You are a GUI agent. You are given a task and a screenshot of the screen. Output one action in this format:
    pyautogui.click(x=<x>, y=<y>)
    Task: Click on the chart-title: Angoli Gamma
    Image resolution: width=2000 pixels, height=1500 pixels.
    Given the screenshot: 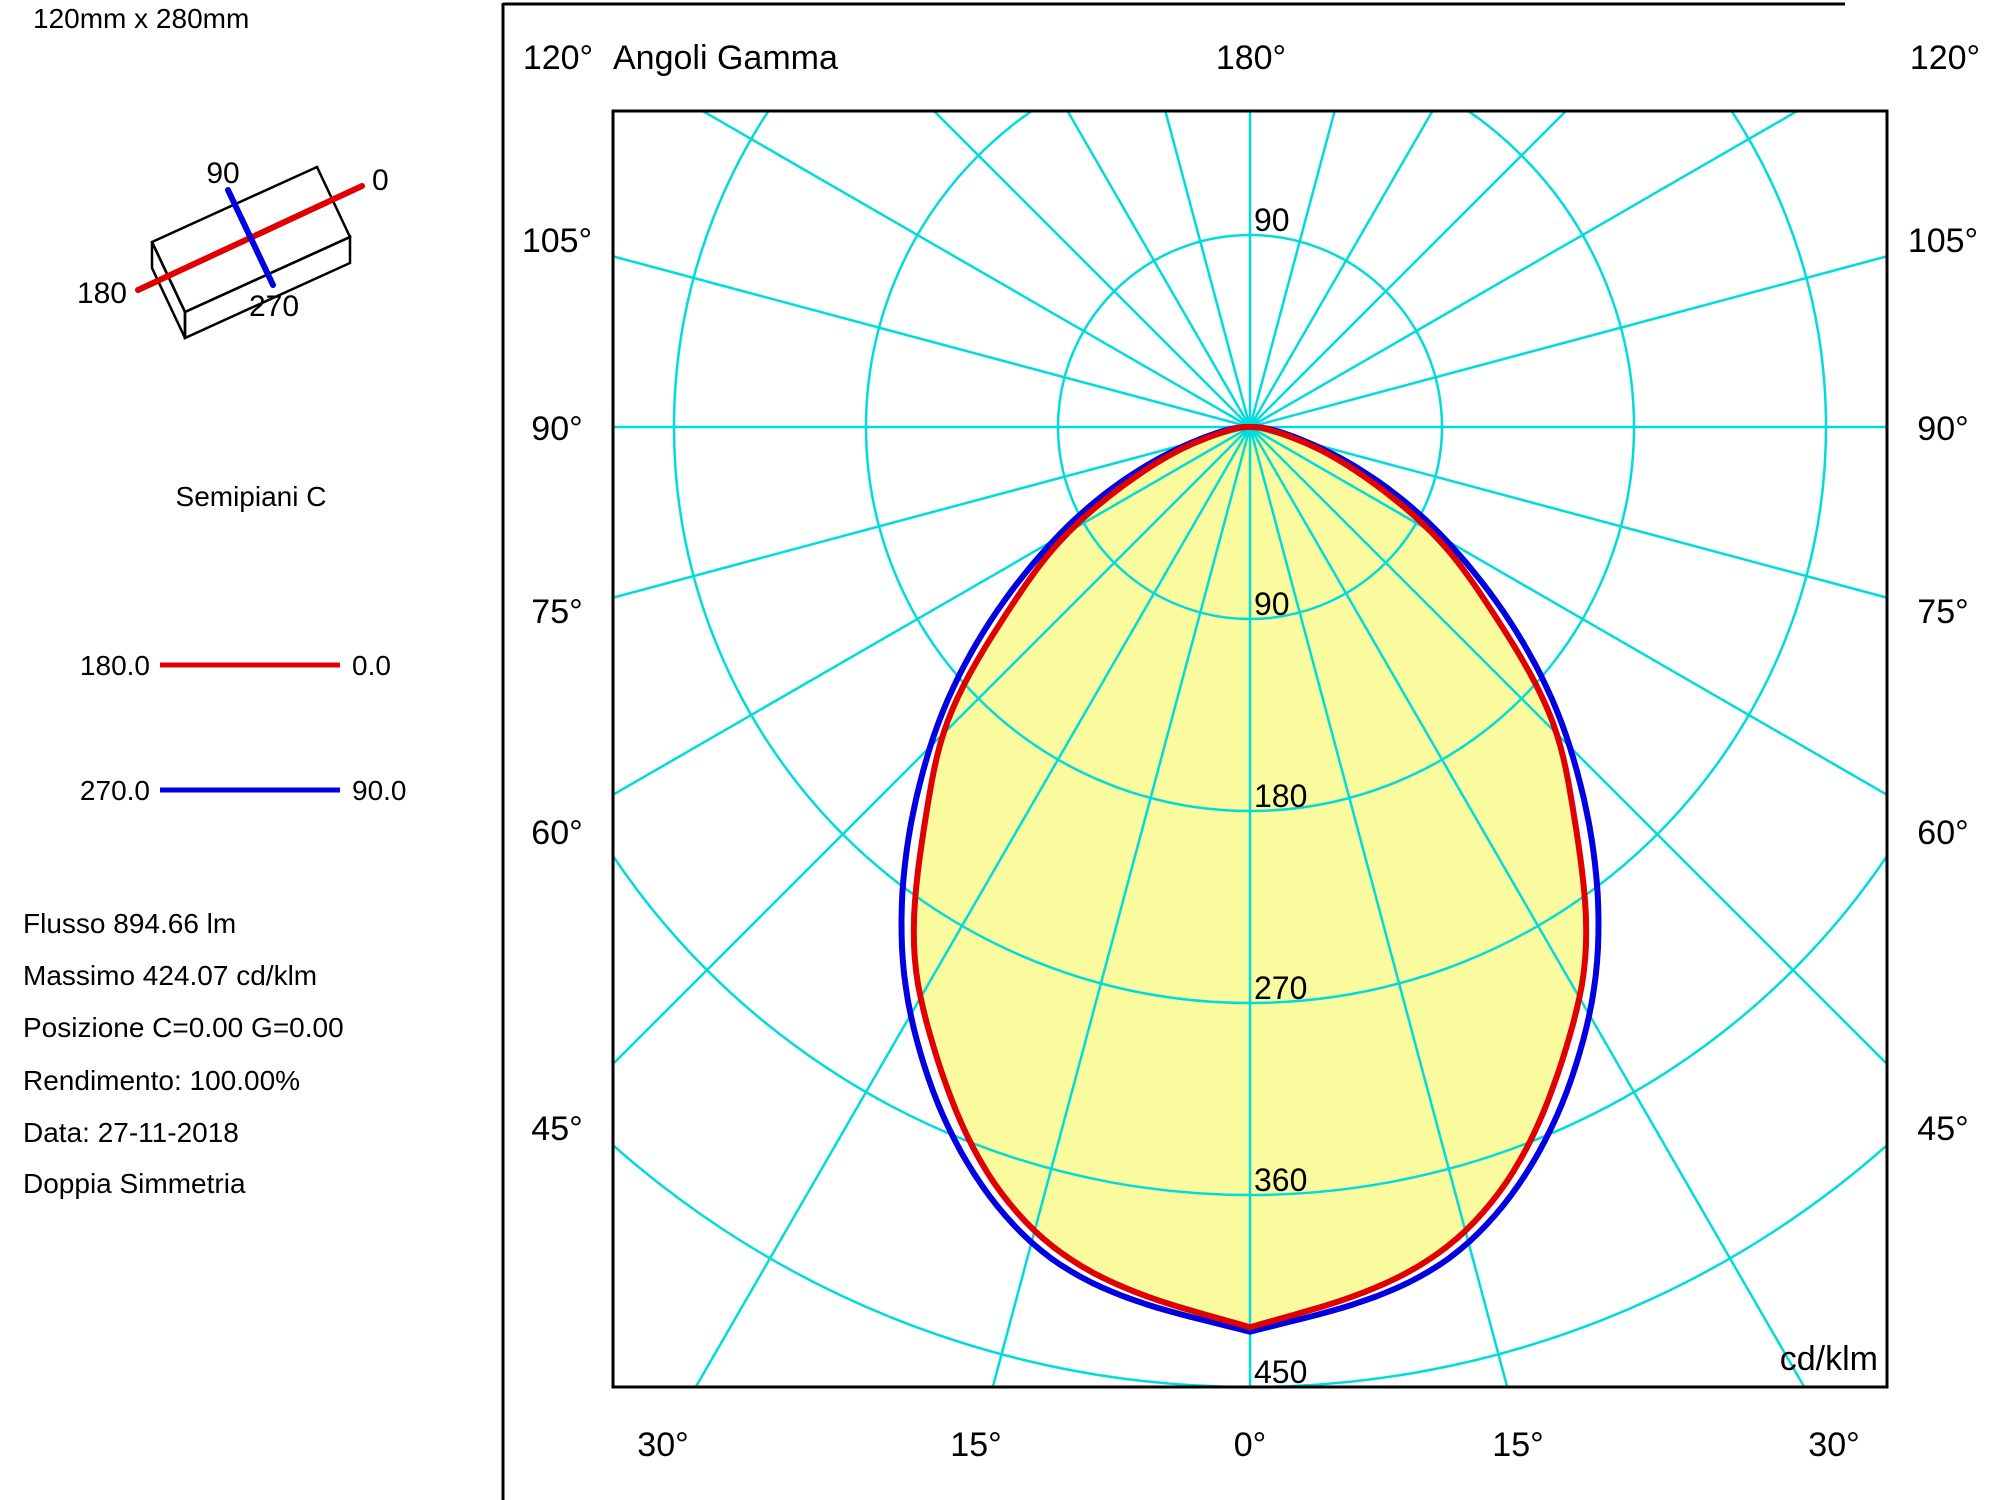 What is the action you would take?
    pyautogui.click(x=725, y=58)
    